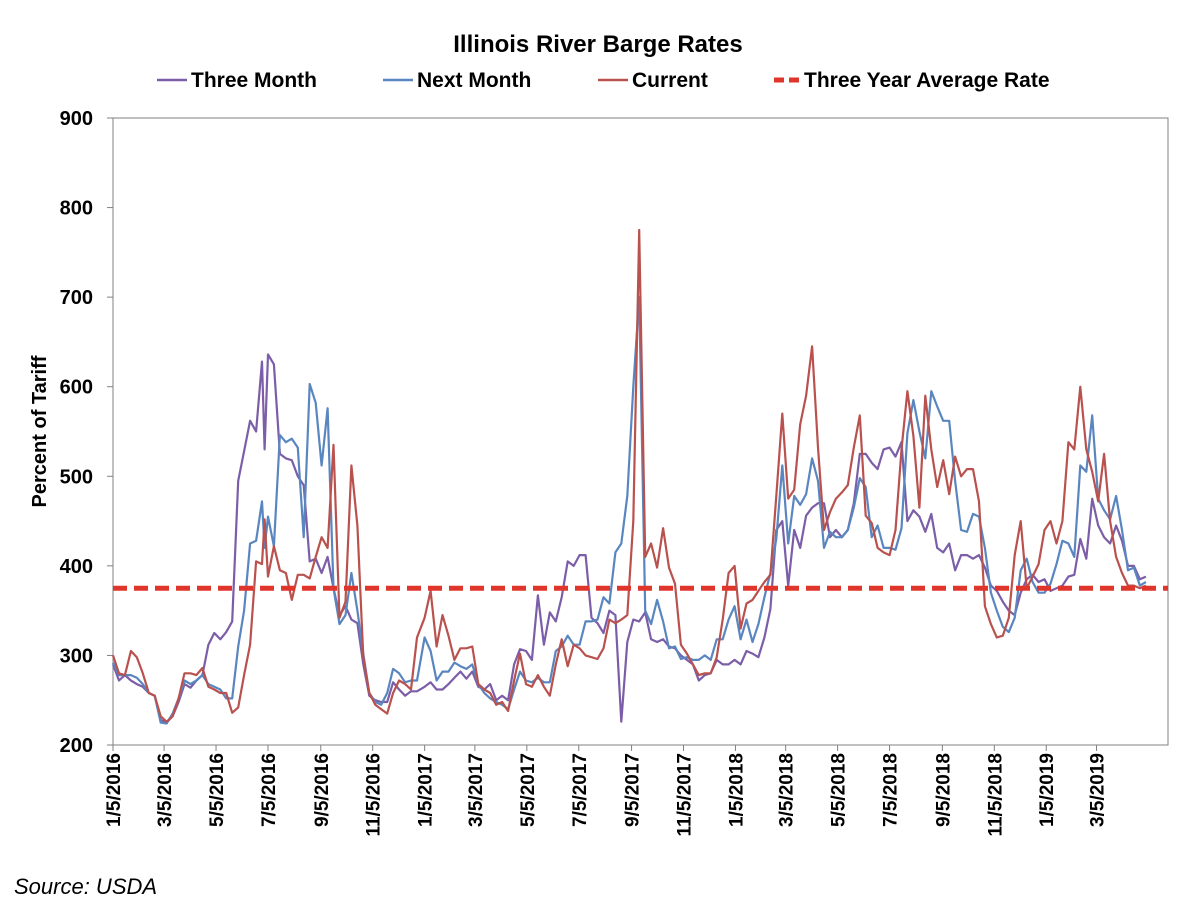 Image resolution: width=1196 pixels, height=914 pixels. What do you see at coordinates (86, 432) in the screenshot?
I see `y-axis: 200 300 400 500 600 700 800 900` at bounding box center [86, 432].